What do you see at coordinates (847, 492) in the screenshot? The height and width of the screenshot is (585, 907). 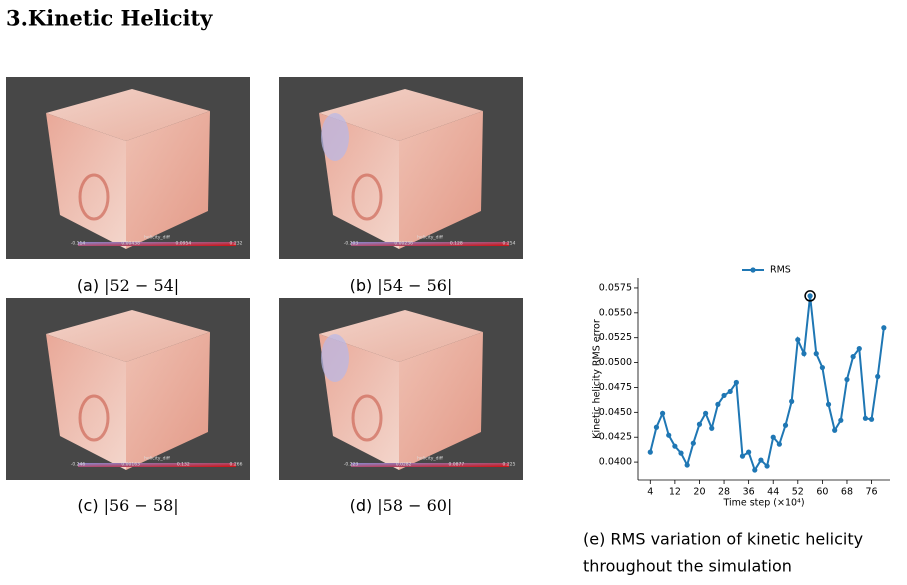 I see `x-tick-label: 68` at bounding box center [847, 492].